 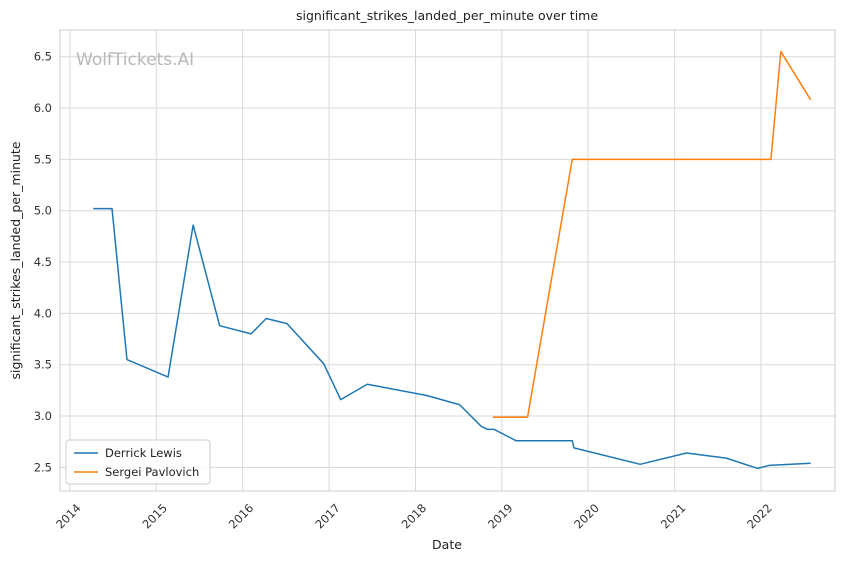 I want to click on y-tick-label: 4.5, so click(x=43, y=262).